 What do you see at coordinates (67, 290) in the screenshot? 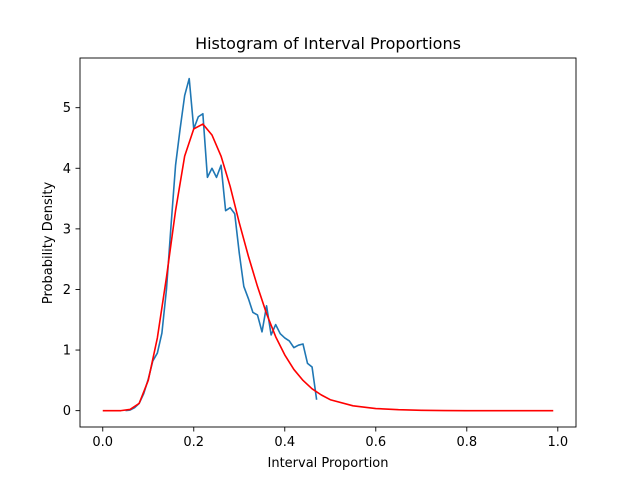
I see `y-tick-label: 2` at bounding box center [67, 290].